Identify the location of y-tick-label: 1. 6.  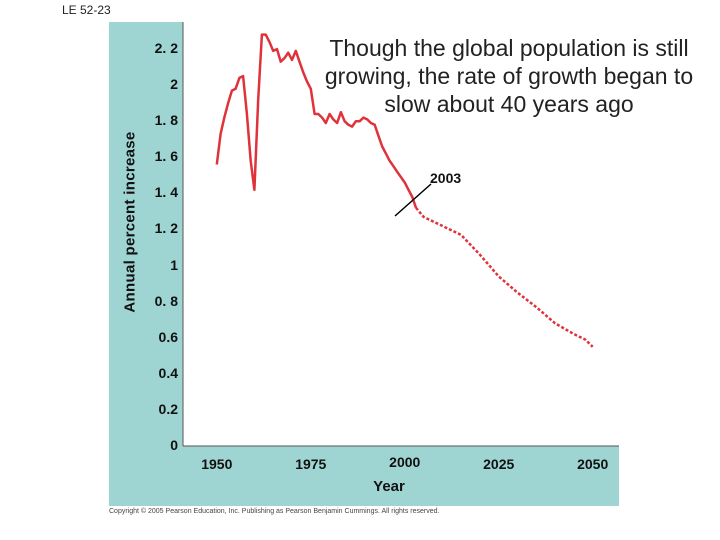
(166, 156).